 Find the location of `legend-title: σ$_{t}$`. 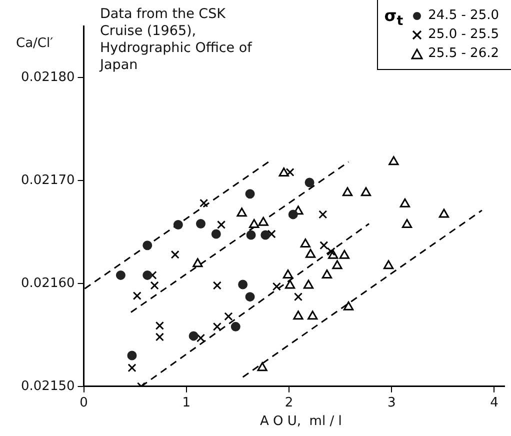

legend-title: σ$_{t}$ is located at coordinates (394, 19).